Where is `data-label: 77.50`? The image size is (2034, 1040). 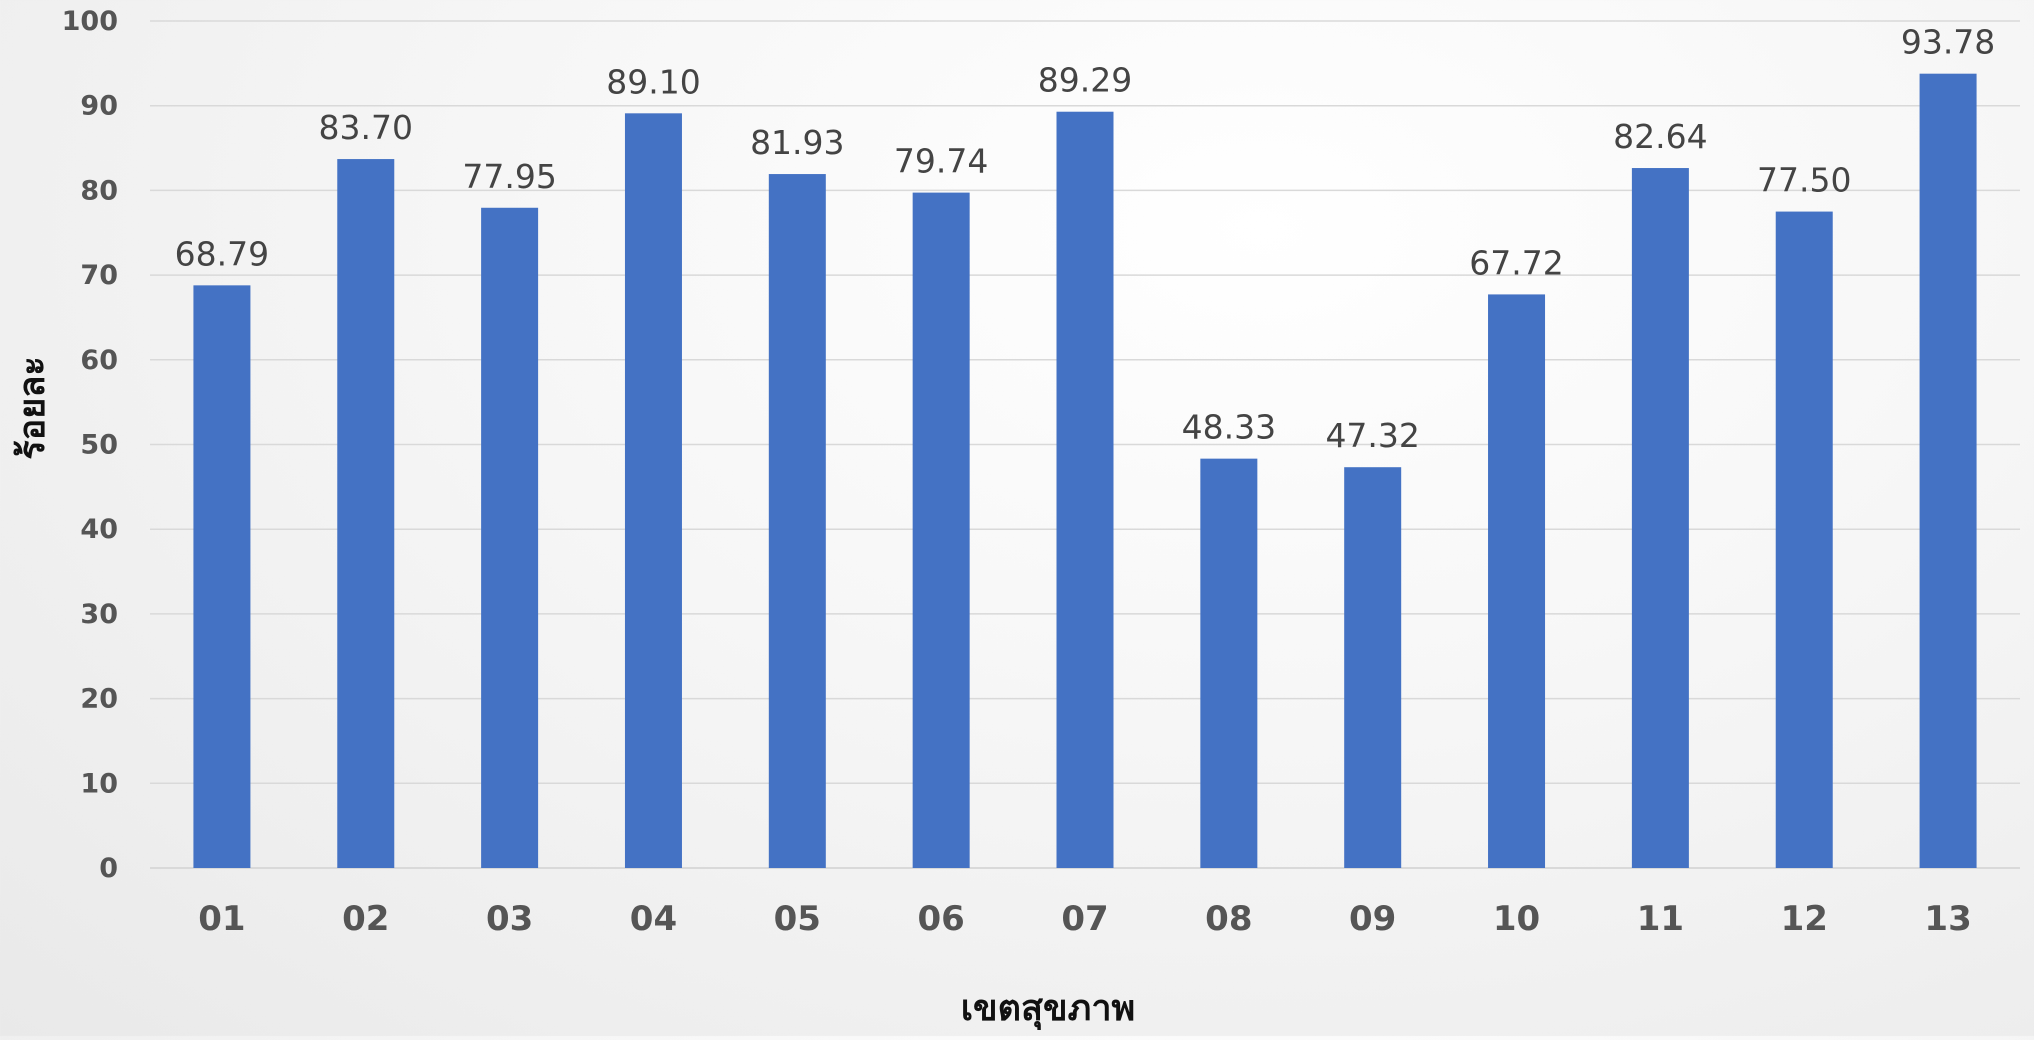
data-label: 77.50 is located at coordinates (1804, 180).